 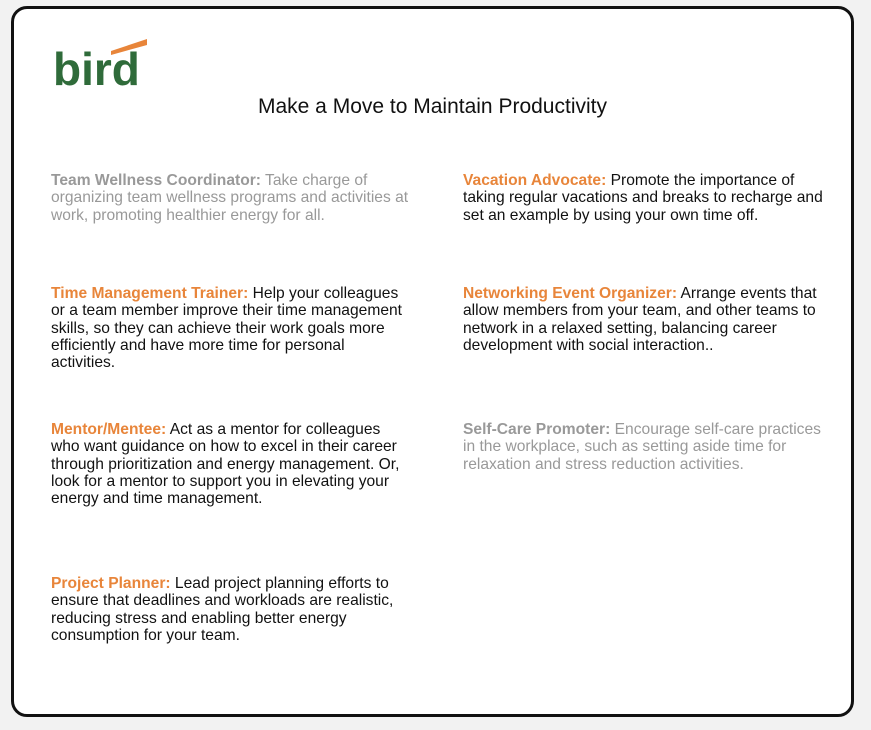 What do you see at coordinates (109, 429) in the screenshot?
I see `item-heading: Mentor/Mentee:` at bounding box center [109, 429].